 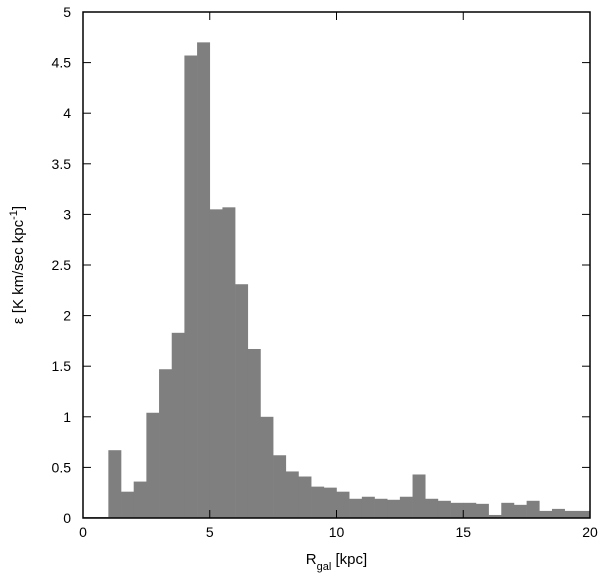 I want to click on x-tick-label: 10, so click(x=337, y=532).